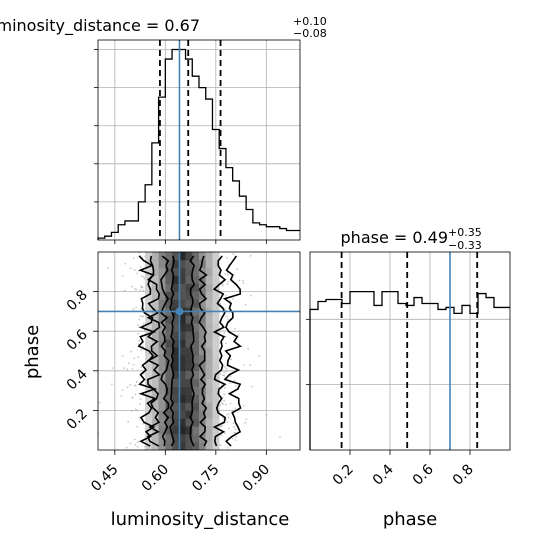 This screenshot has width=550, height=550. I want to click on joint-x-tick-label: 0.60, so click(155, 478).